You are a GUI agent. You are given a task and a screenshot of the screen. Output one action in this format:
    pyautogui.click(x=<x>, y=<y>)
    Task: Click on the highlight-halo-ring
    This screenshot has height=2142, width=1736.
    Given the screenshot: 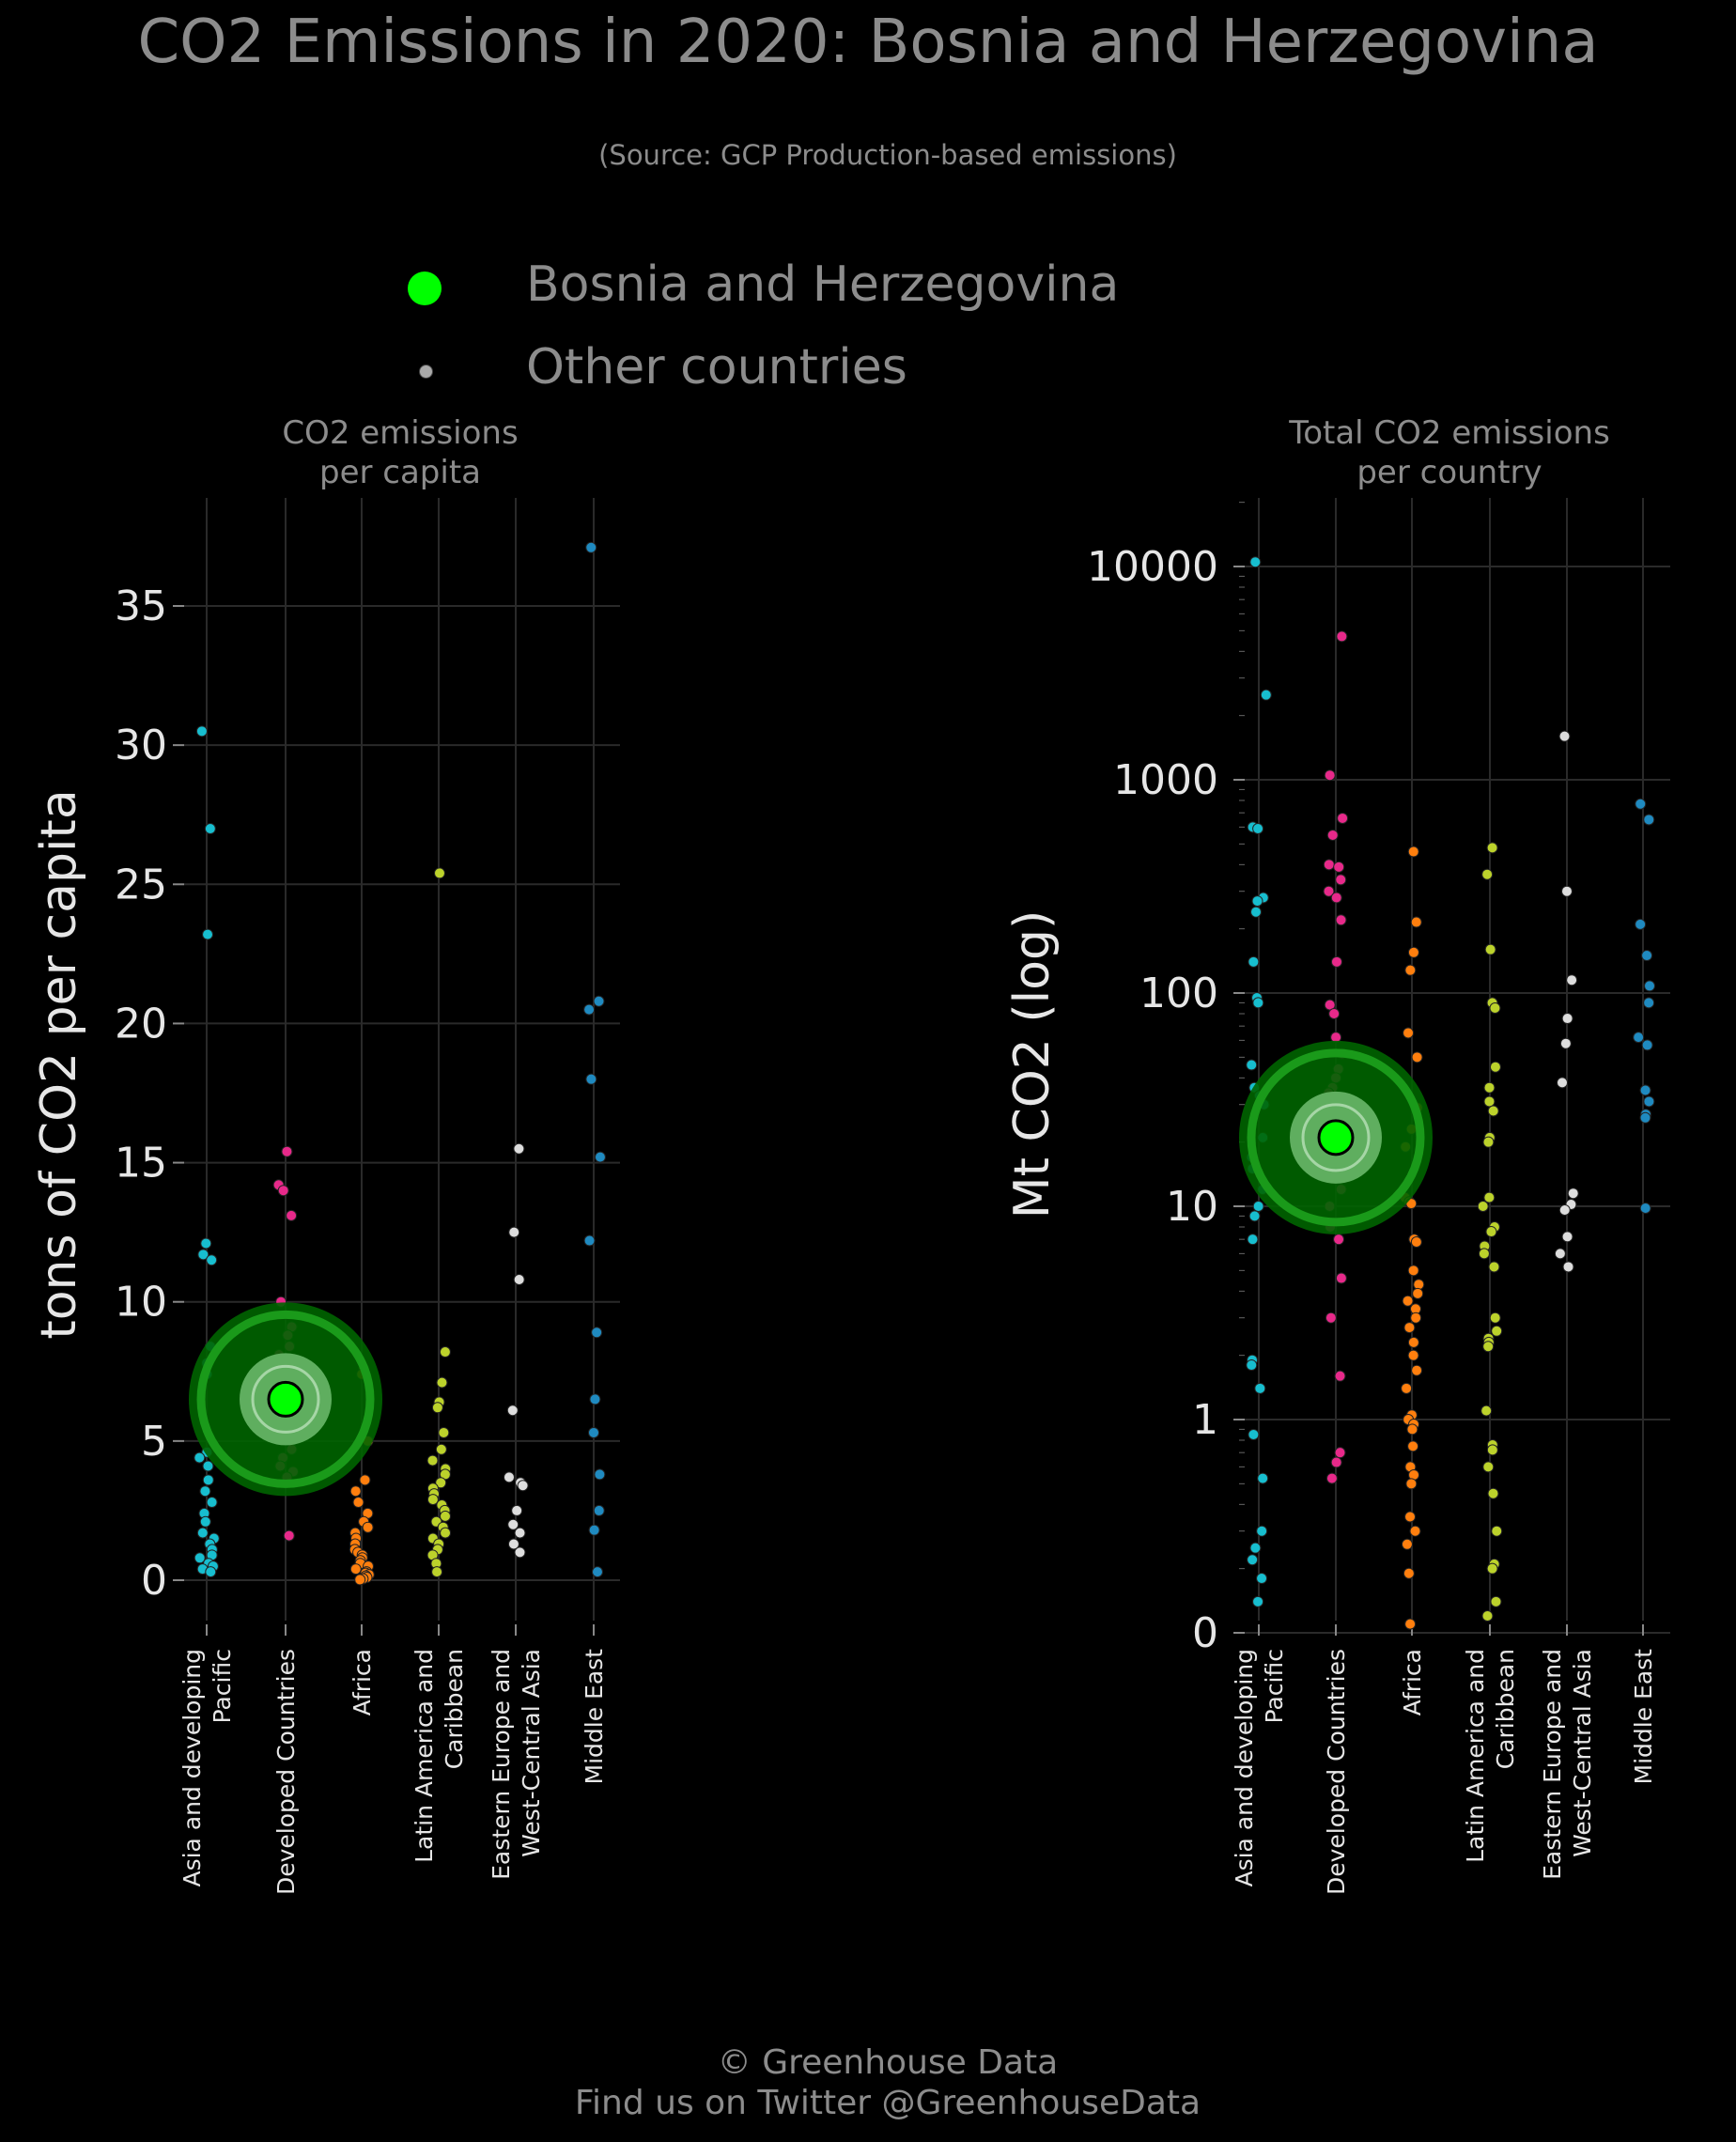 What is the action you would take?
    pyautogui.click(x=1336, y=1137)
    